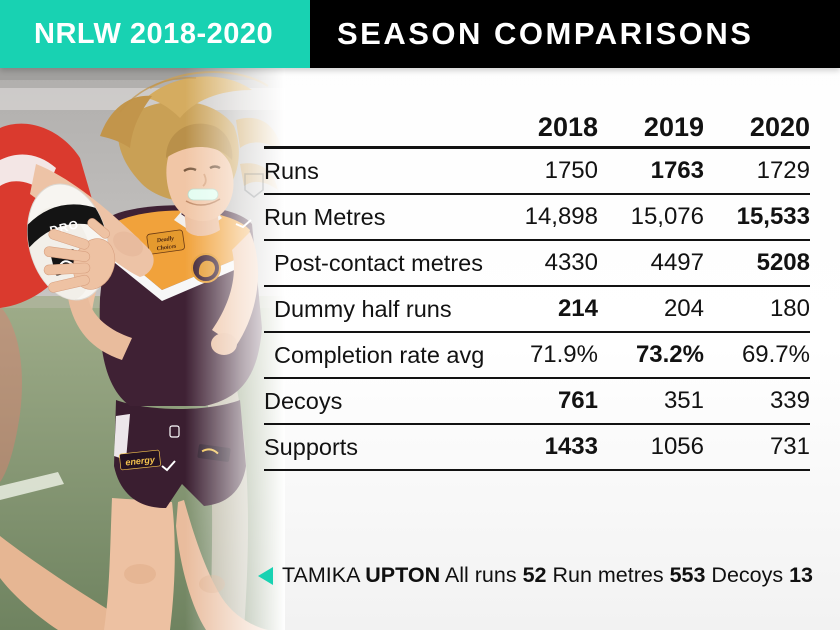  I want to click on callout-value: 13, so click(801, 575).